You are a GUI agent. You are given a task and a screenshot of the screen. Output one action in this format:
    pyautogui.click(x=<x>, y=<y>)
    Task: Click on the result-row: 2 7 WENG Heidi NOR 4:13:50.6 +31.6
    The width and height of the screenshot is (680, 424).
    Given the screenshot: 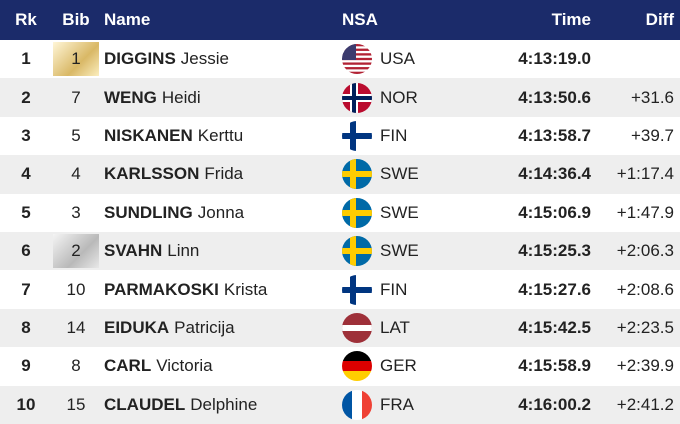 What is the action you would take?
    pyautogui.click(x=340, y=97)
    